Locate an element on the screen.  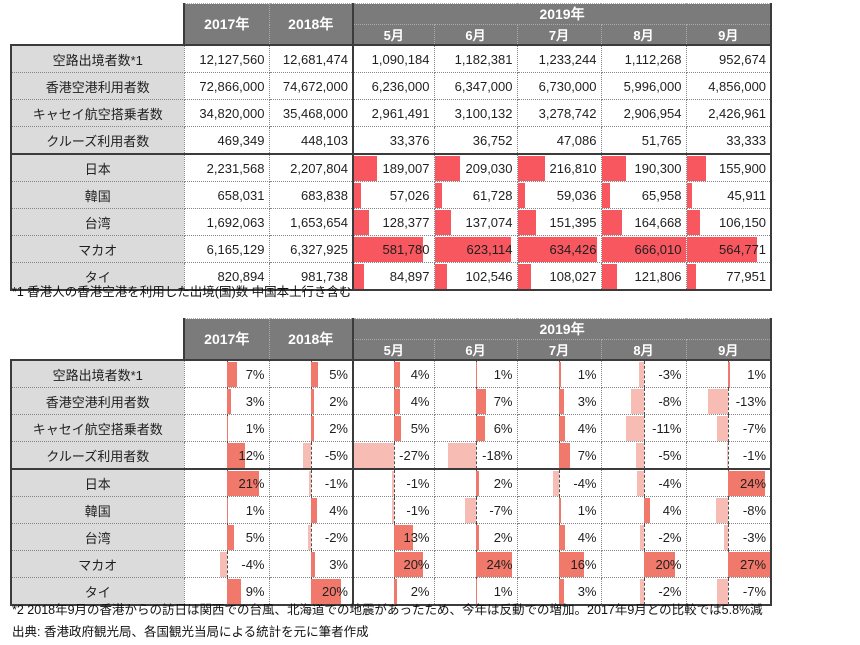
cell-content: 24% is located at coordinates (729, 483).